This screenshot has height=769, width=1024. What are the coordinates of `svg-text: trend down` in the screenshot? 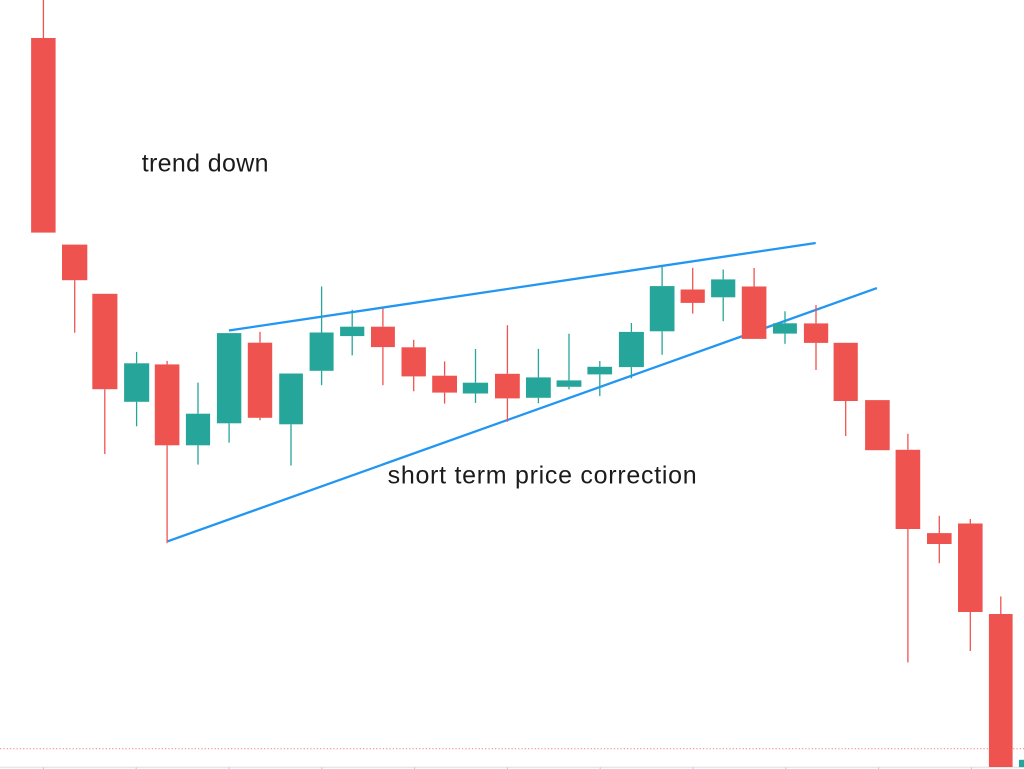 It's located at (205, 163).